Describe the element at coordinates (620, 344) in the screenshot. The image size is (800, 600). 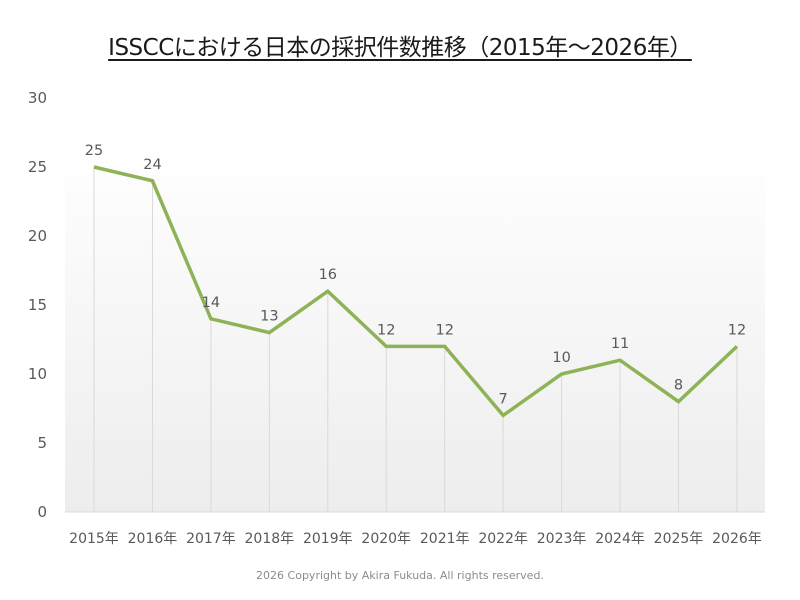
I see `data-label: 11` at that location.